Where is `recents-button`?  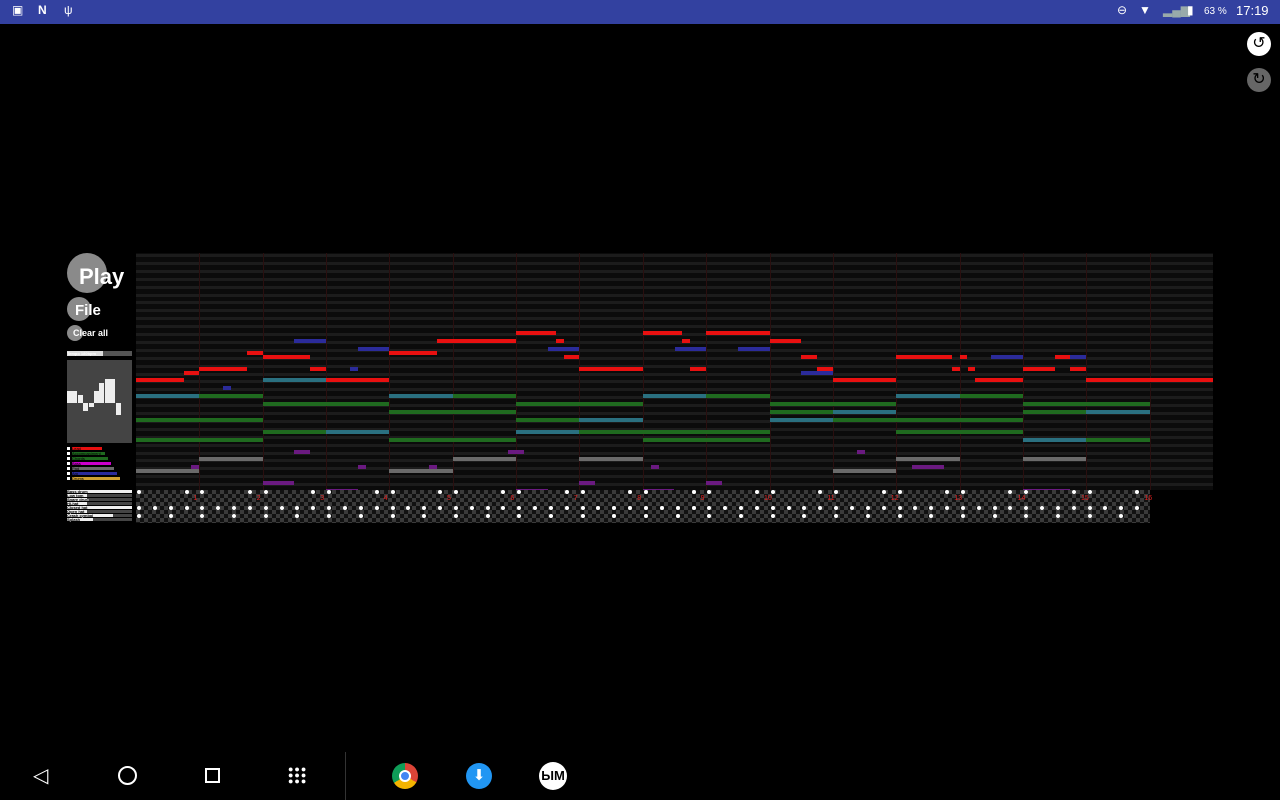 recents-button is located at coordinates (212, 775).